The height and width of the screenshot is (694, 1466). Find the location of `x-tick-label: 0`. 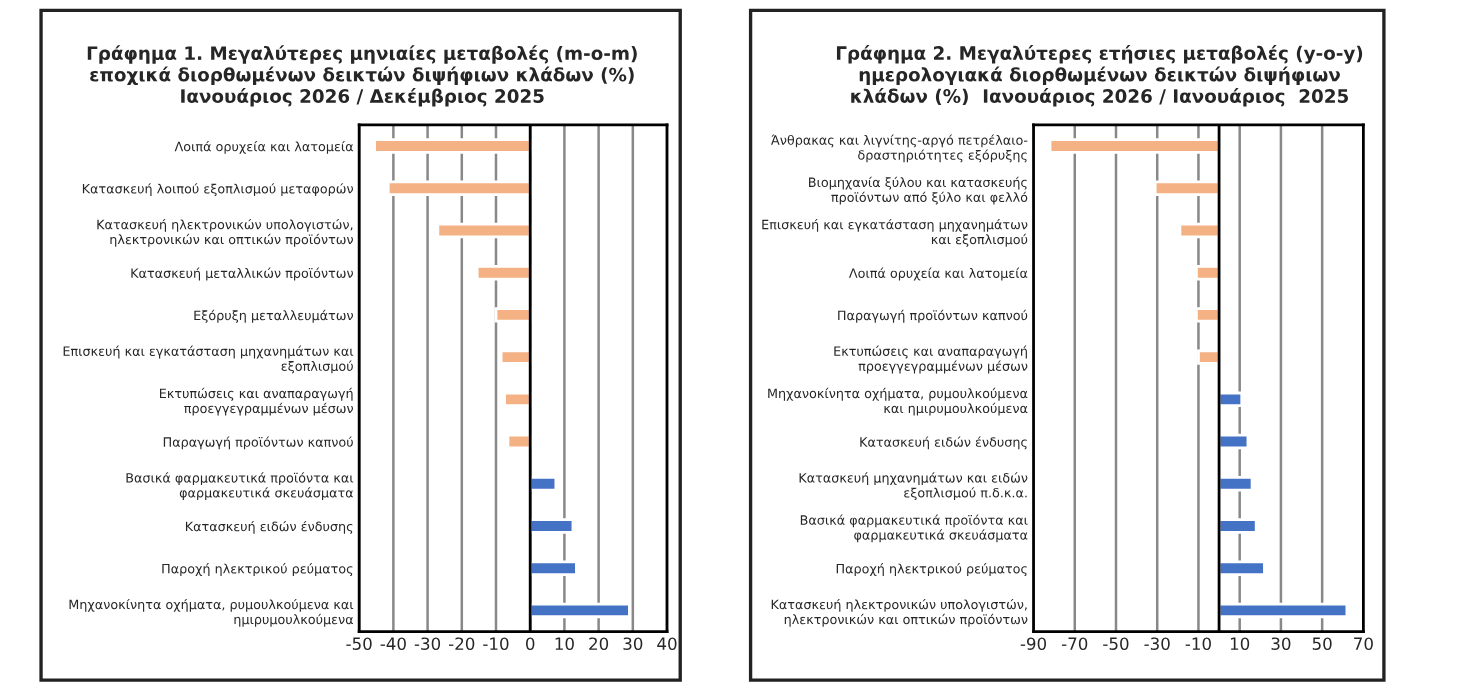

x-tick-label: 0 is located at coordinates (530, 643).